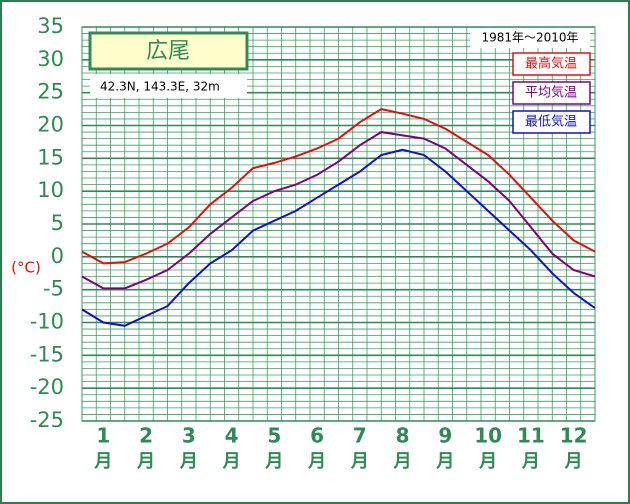  I want to click on x-tick-label: 1, so click(103, 436).